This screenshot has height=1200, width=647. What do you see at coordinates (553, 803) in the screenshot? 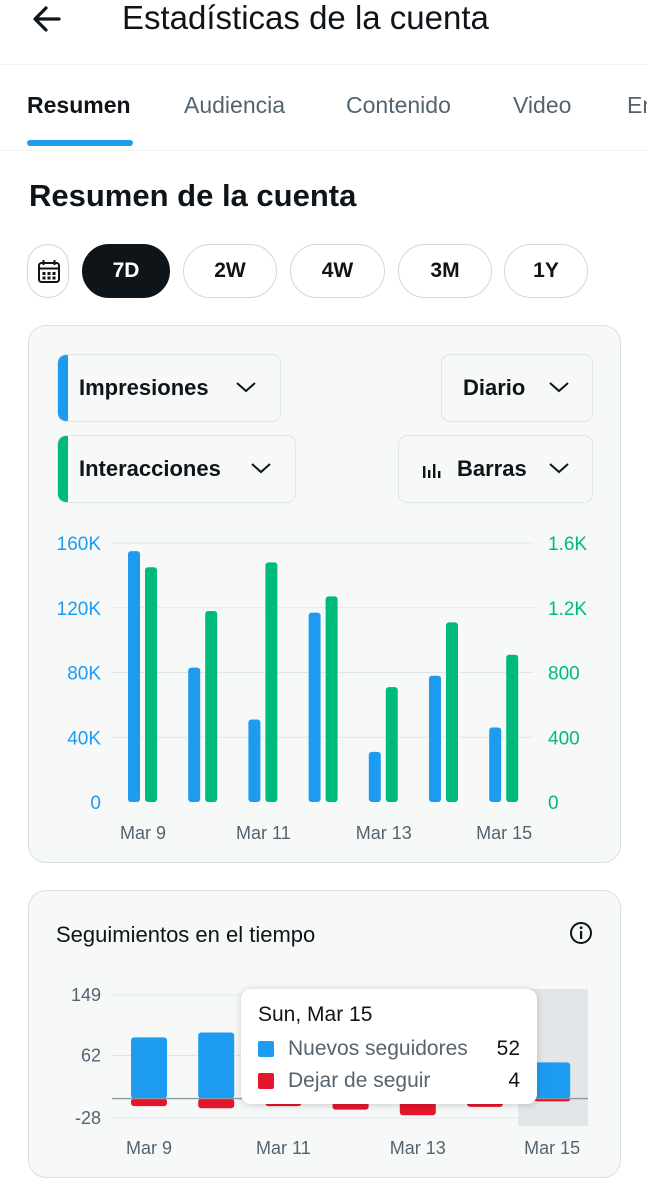
I see `y-right-tick-label: 0` at bounding box center [553, 803].